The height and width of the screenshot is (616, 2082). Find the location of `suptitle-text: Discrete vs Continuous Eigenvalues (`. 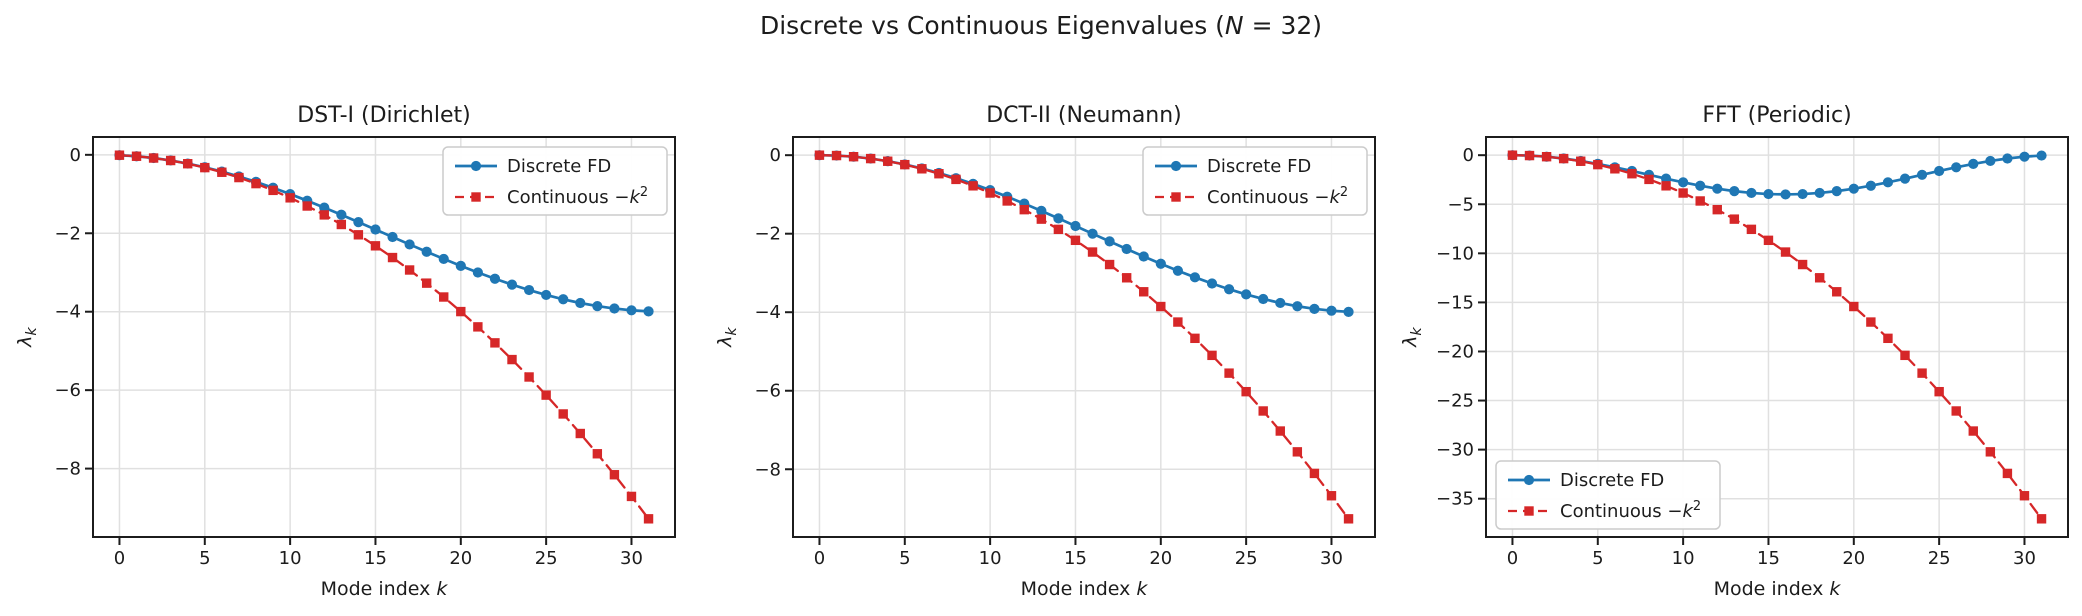

suptitle-text: Discrete vs Continuous Eigenvalues ( is located at coordinates (992, 25).